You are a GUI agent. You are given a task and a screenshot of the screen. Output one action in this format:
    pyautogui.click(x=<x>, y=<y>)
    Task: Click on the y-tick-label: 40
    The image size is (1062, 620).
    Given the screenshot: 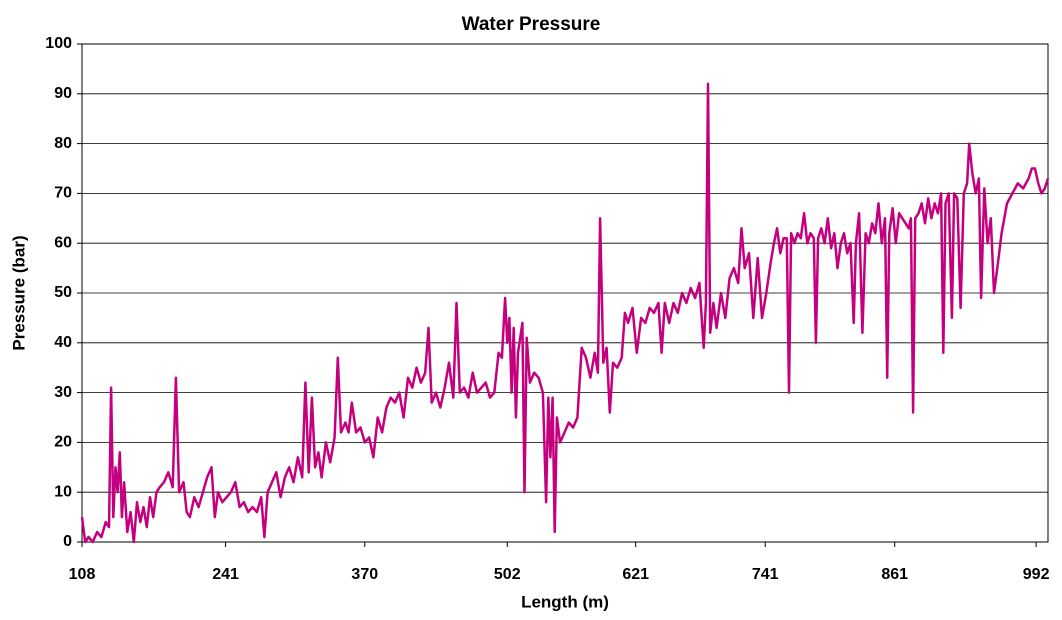 What is the action you would take?
    pyautogui.click(x=63, y=342)
    